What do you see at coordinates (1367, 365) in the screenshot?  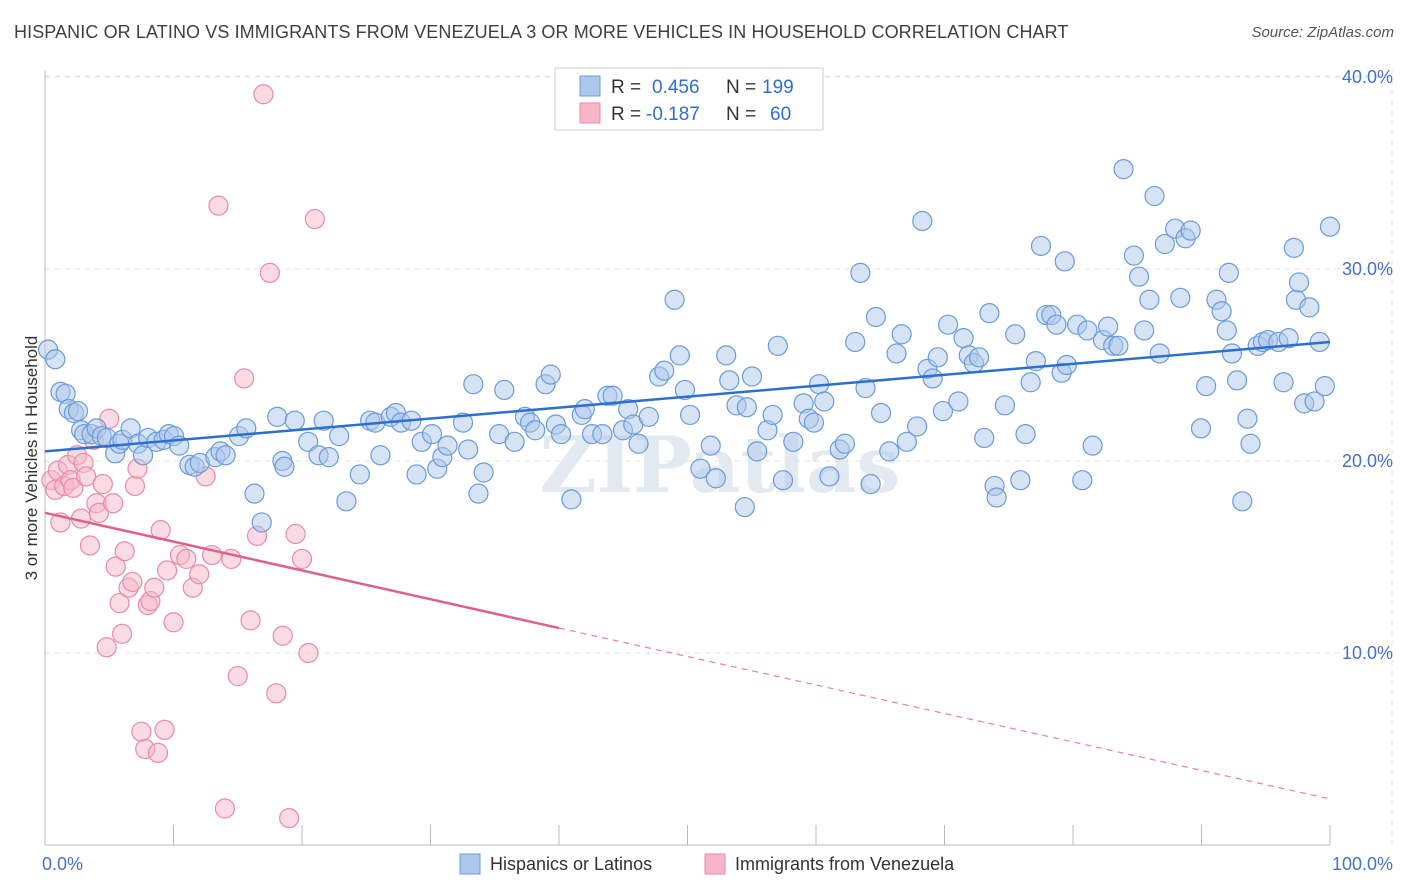 I see `y-tick-labels: 10.0% 20.0% 30.0% 40.0%` at bounding box center [1367, 365].